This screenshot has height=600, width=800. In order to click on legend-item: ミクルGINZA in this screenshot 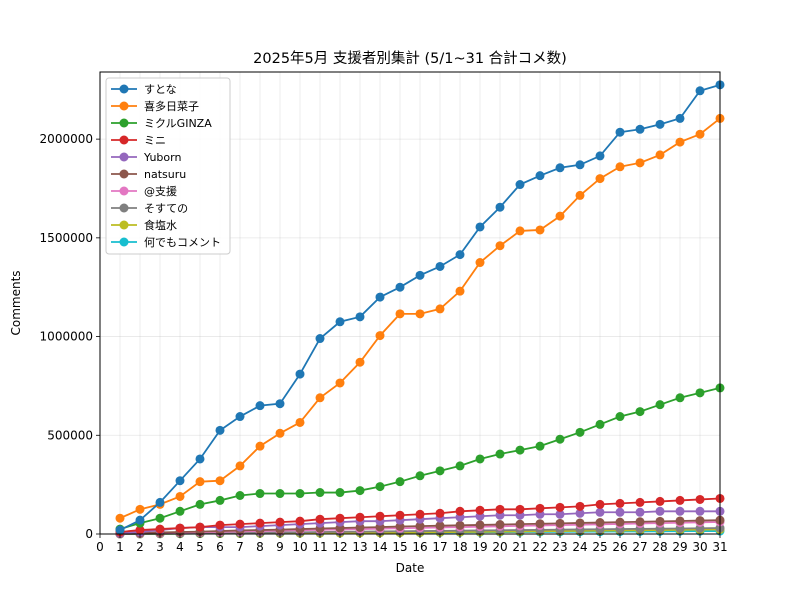, I will do `click(161, 123)`.